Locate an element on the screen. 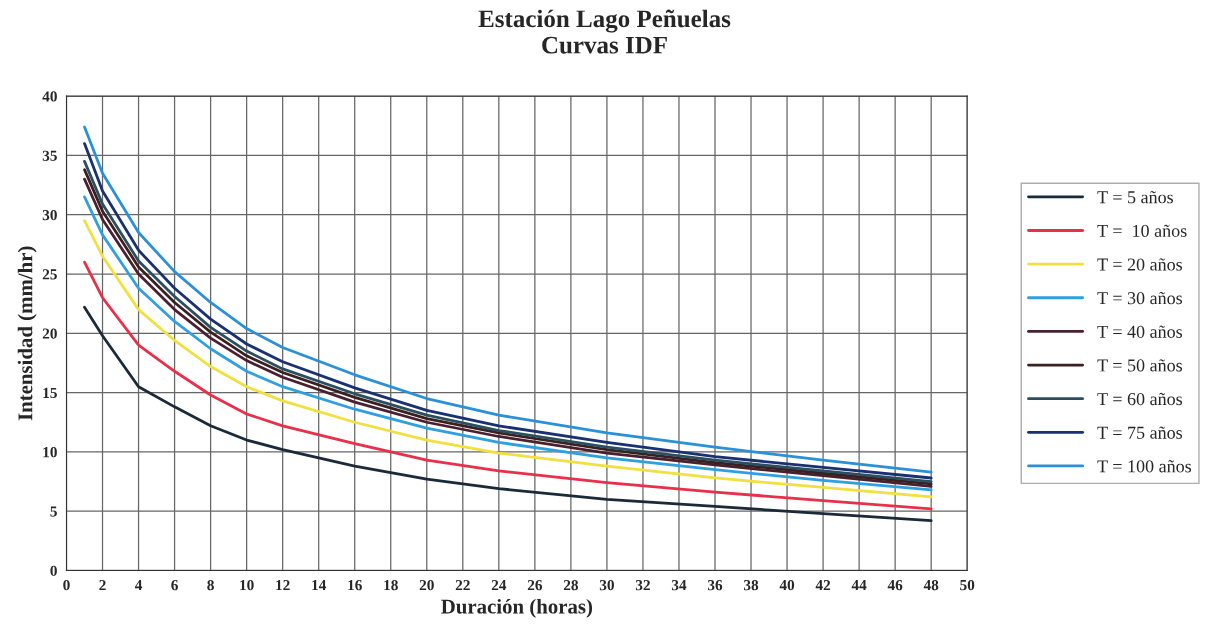 The width and height of the screenshot is (1209, 641). y-axis-title: Intensidad (mm/hr) is located at coordinates (27, 333).